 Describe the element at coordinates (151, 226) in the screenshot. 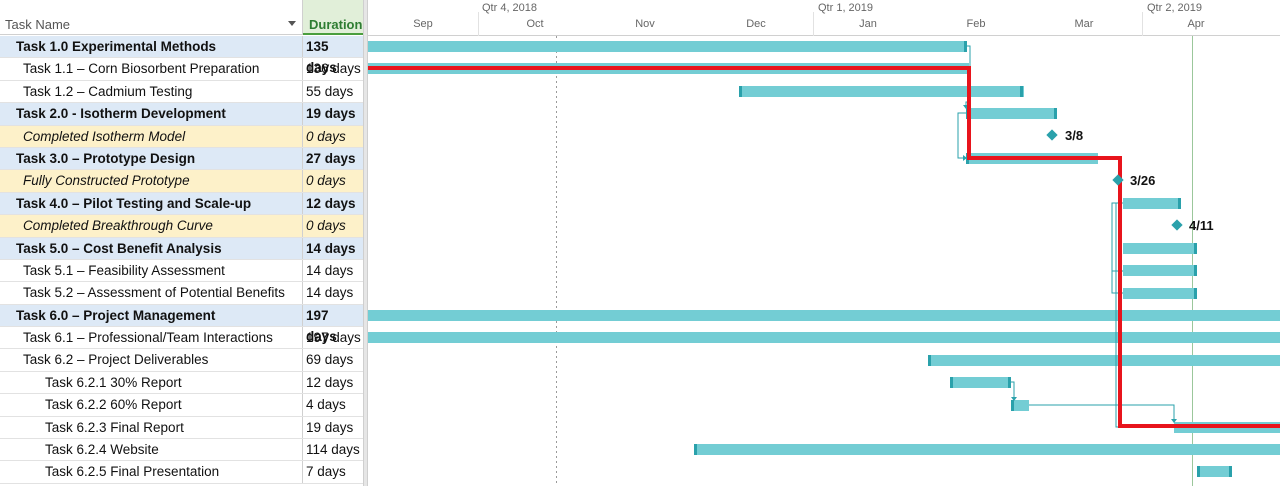

I see `task-name-cell: Completed Breakthrough Curve` at that location.